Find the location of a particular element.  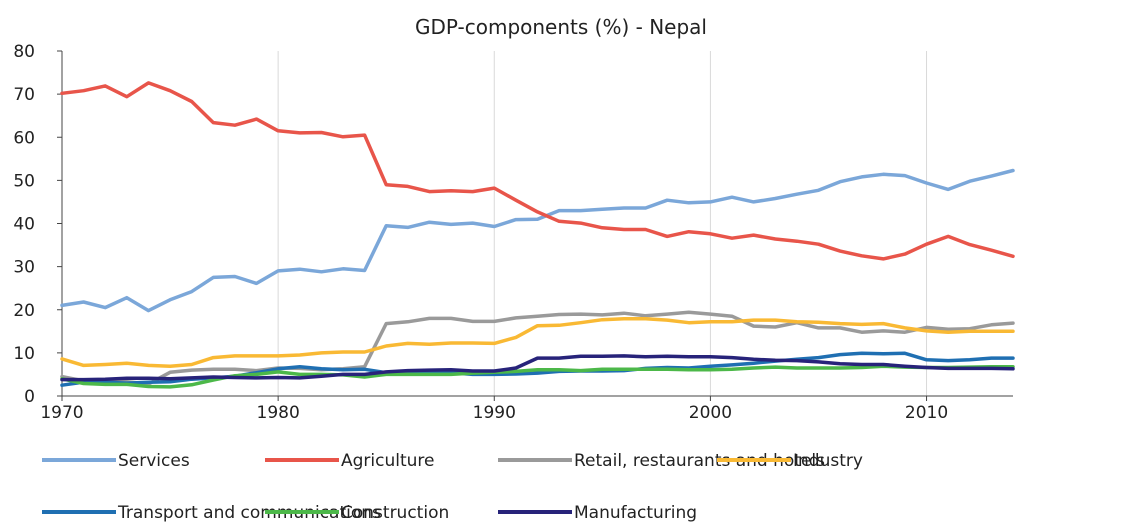

y-tick-label: 50 is located at coordinates (24, 181).